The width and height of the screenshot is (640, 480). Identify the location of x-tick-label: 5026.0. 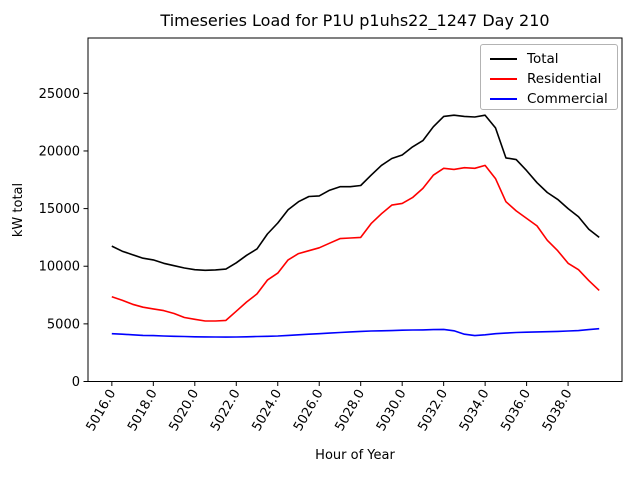
(309, 410).